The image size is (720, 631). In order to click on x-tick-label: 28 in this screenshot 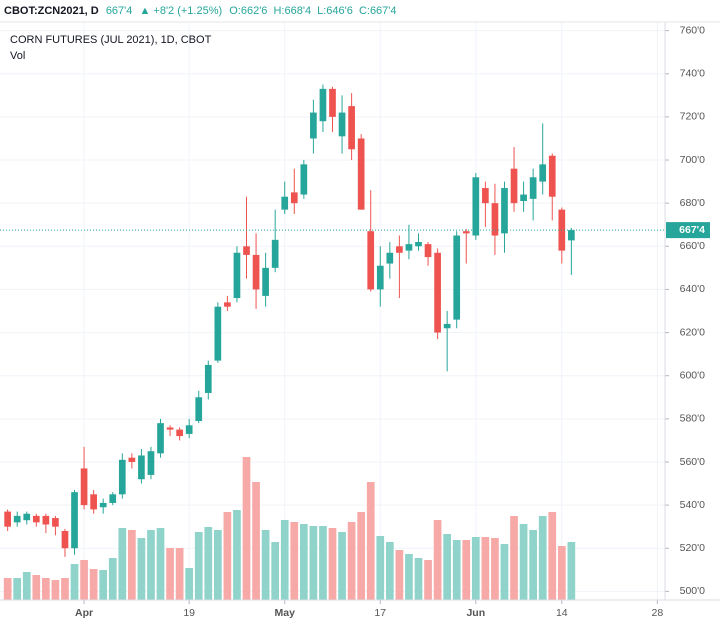, I will do `click(658, 613)`.